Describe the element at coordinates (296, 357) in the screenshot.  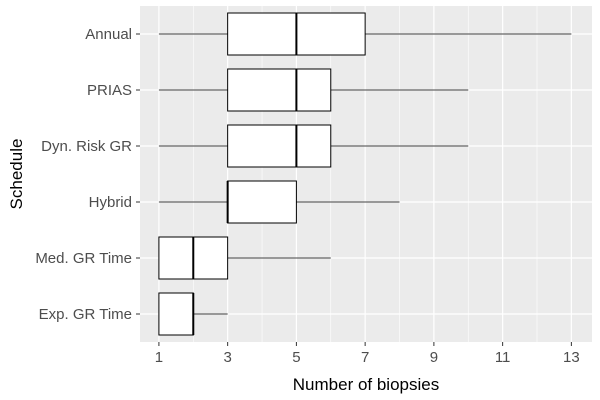
I see `x-tick-label: 5` at that location.